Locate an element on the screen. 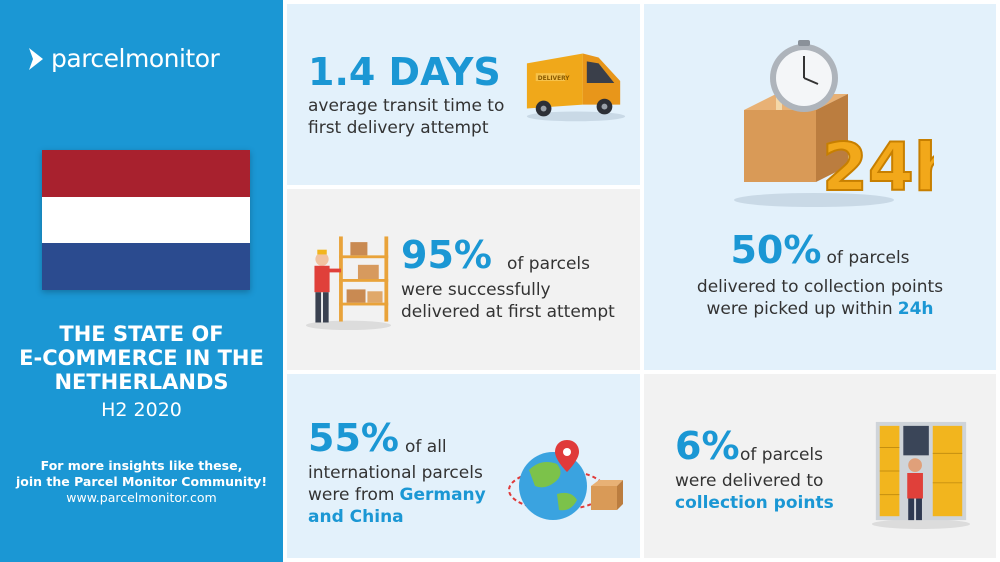 The image size is (1000, 562). pickup-value: 50% is located at coordinates (776, 250).